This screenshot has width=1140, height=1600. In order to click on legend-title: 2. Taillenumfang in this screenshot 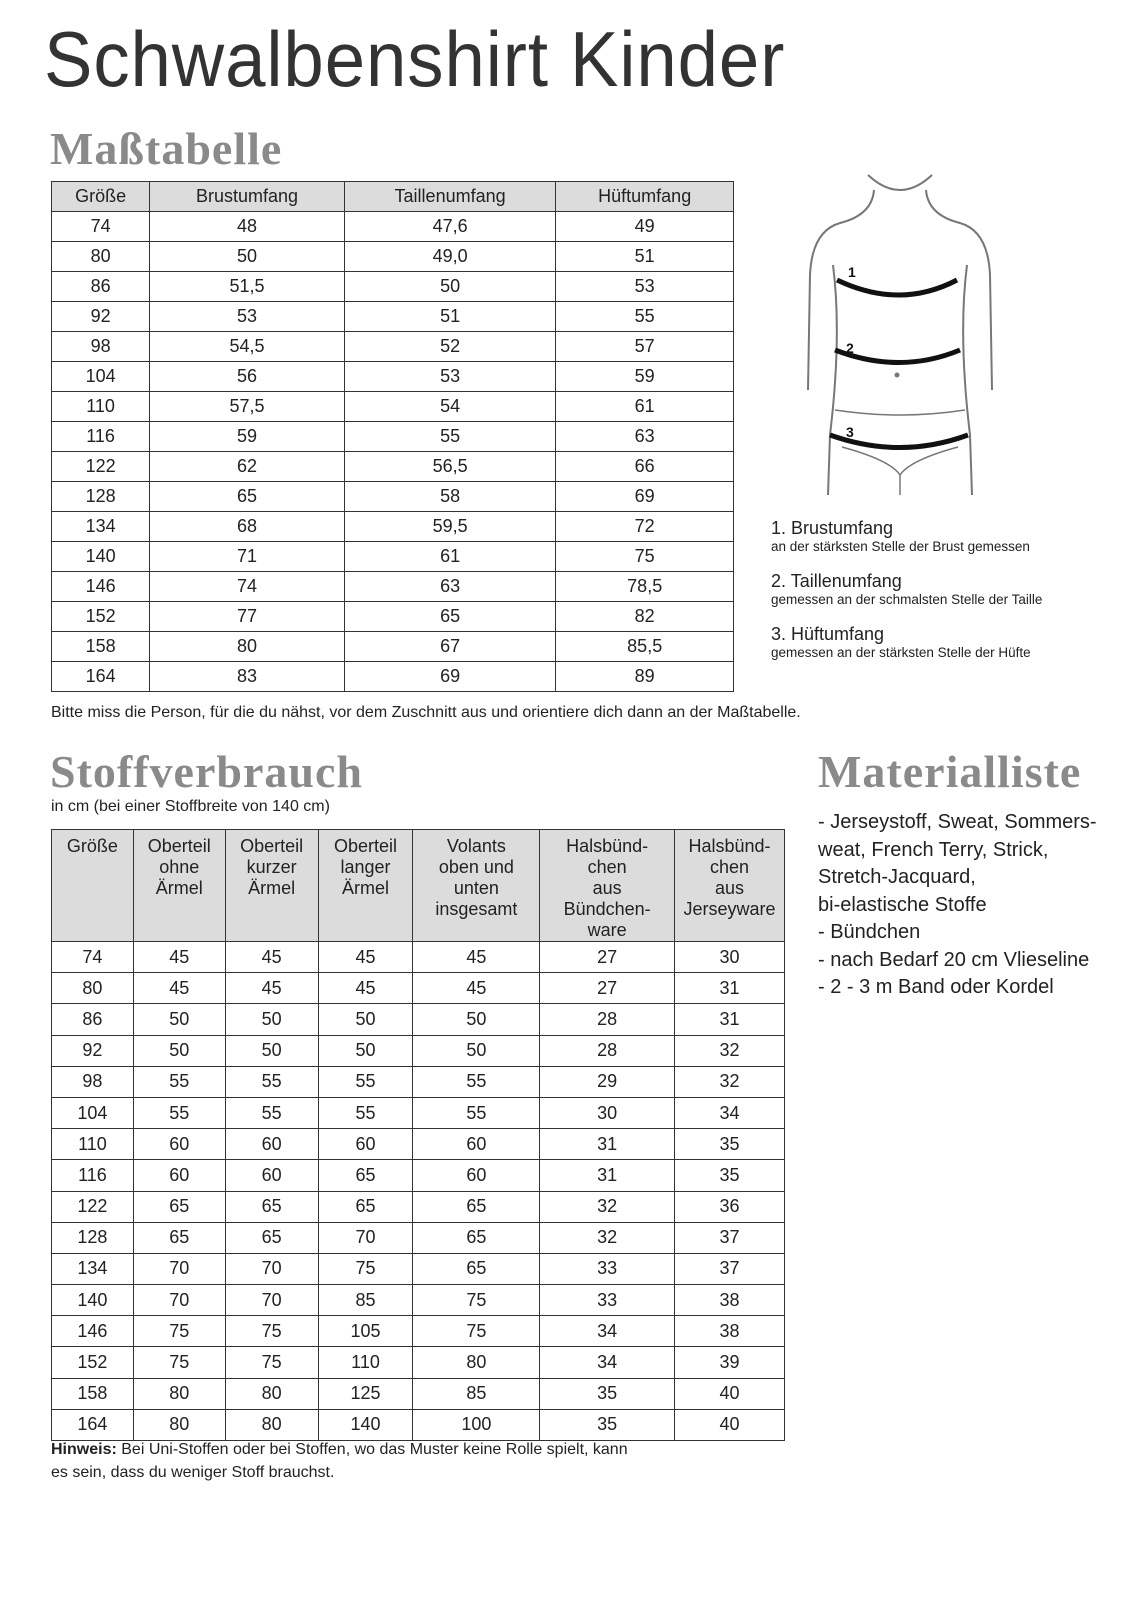, I will do `click(836, 581)`.